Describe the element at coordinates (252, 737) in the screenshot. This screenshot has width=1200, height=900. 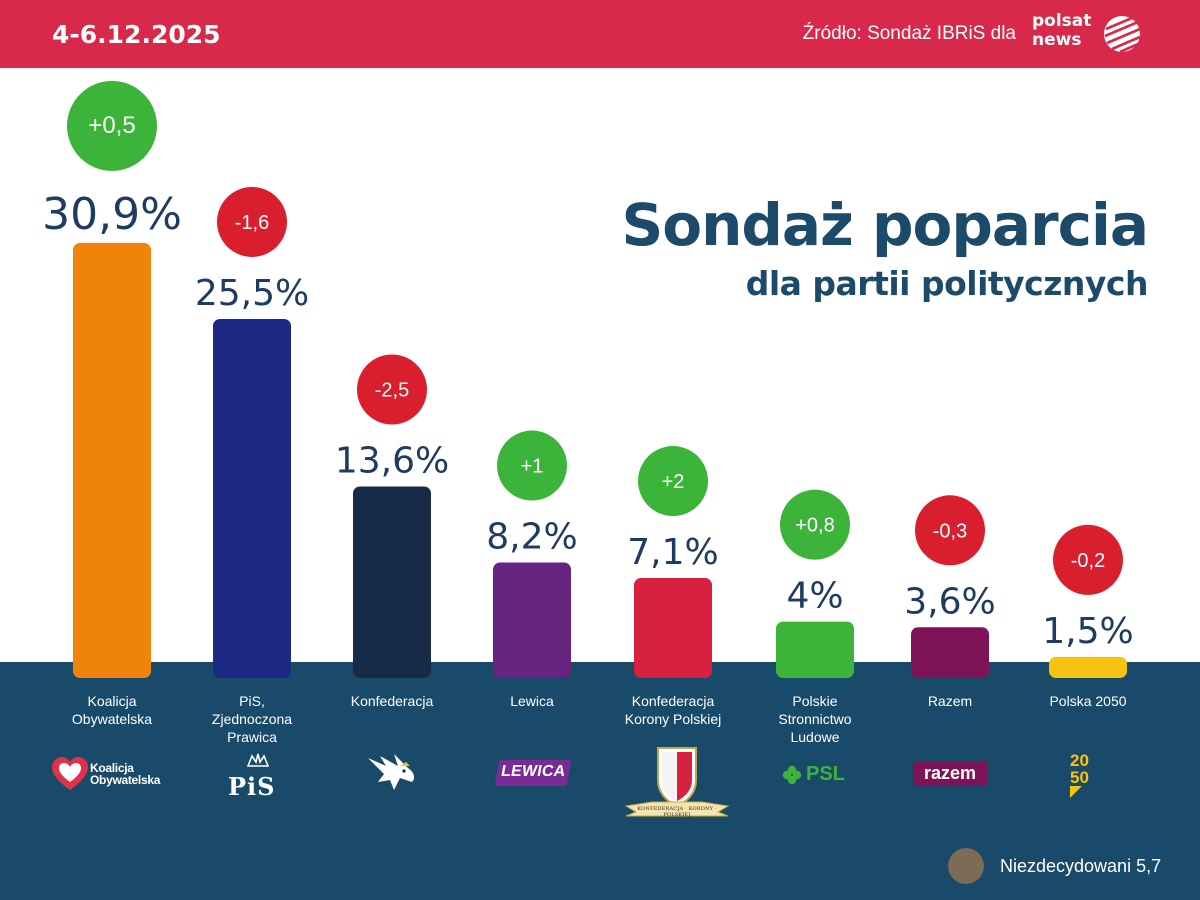
I see `category-label: Prawica` at that location.